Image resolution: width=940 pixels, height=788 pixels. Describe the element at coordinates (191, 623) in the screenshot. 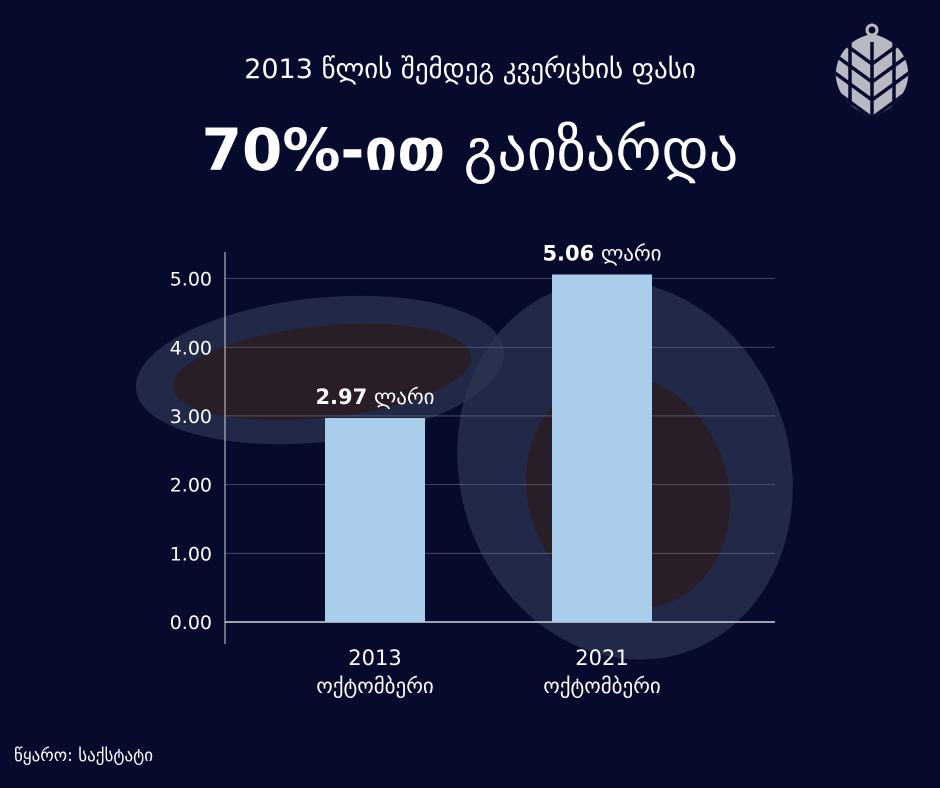

I see `y-tick-label: 0.00` at that location.